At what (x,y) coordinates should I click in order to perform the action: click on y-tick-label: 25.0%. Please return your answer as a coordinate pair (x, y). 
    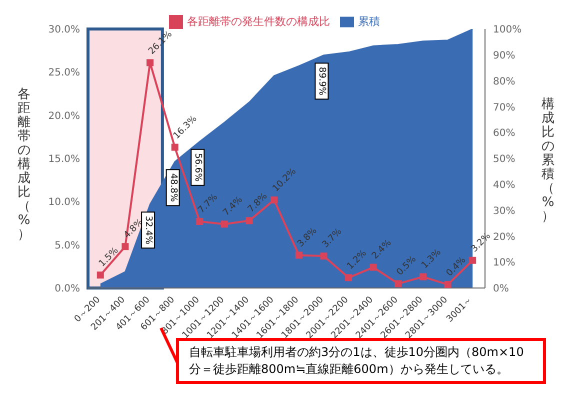
    Looking at the image, I should click on (64, 73).